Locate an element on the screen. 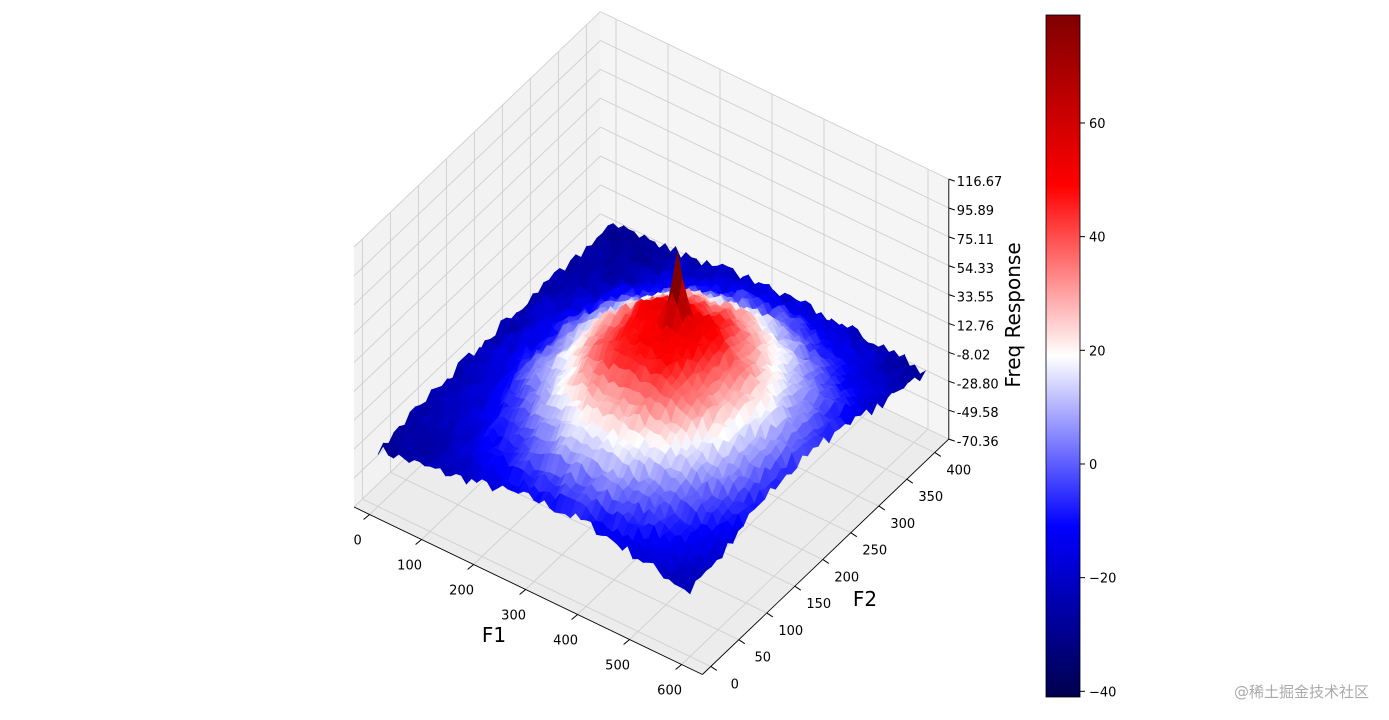  x-tick-label: 500 is located at coordinates (617, 666).